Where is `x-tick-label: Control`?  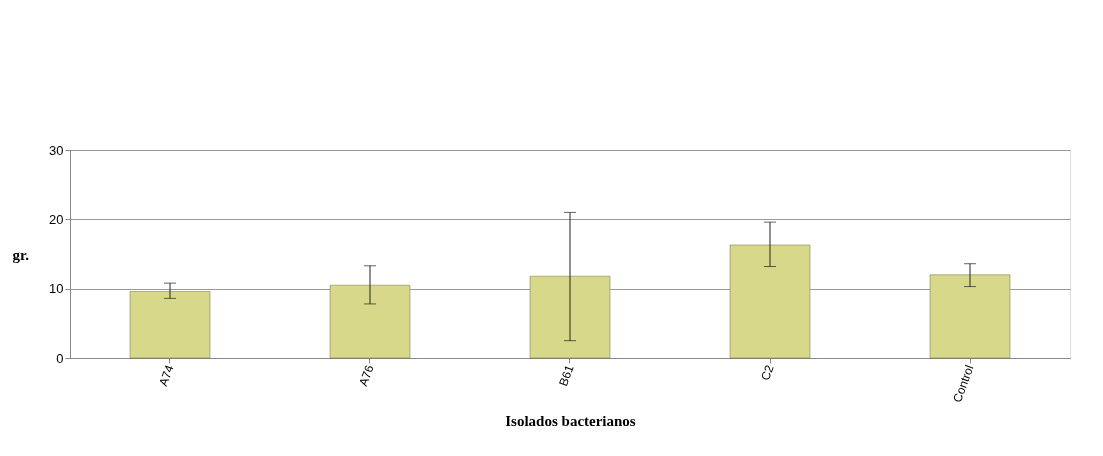 x-tick-label: Control is located at coordinates (963, 384).